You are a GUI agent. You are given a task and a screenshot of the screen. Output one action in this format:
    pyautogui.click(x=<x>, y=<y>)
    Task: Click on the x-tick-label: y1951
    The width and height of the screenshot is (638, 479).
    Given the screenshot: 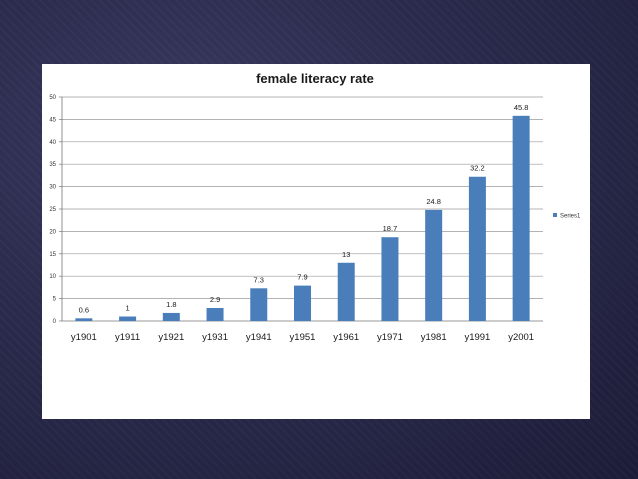 What is the action you would take?
    pyautogui.click(x=303, y=337)
    